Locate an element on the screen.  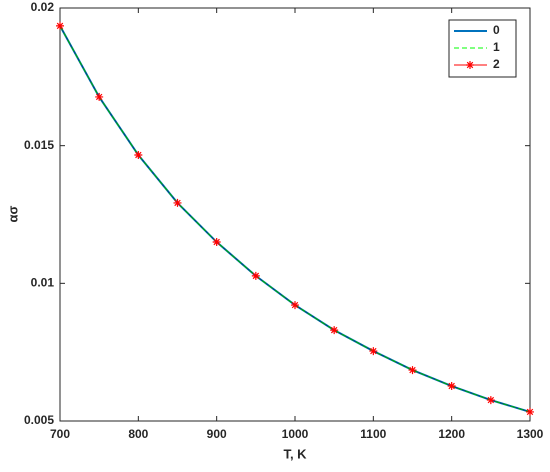
x-tick-label: 900 is located at coordinates (217, 434).